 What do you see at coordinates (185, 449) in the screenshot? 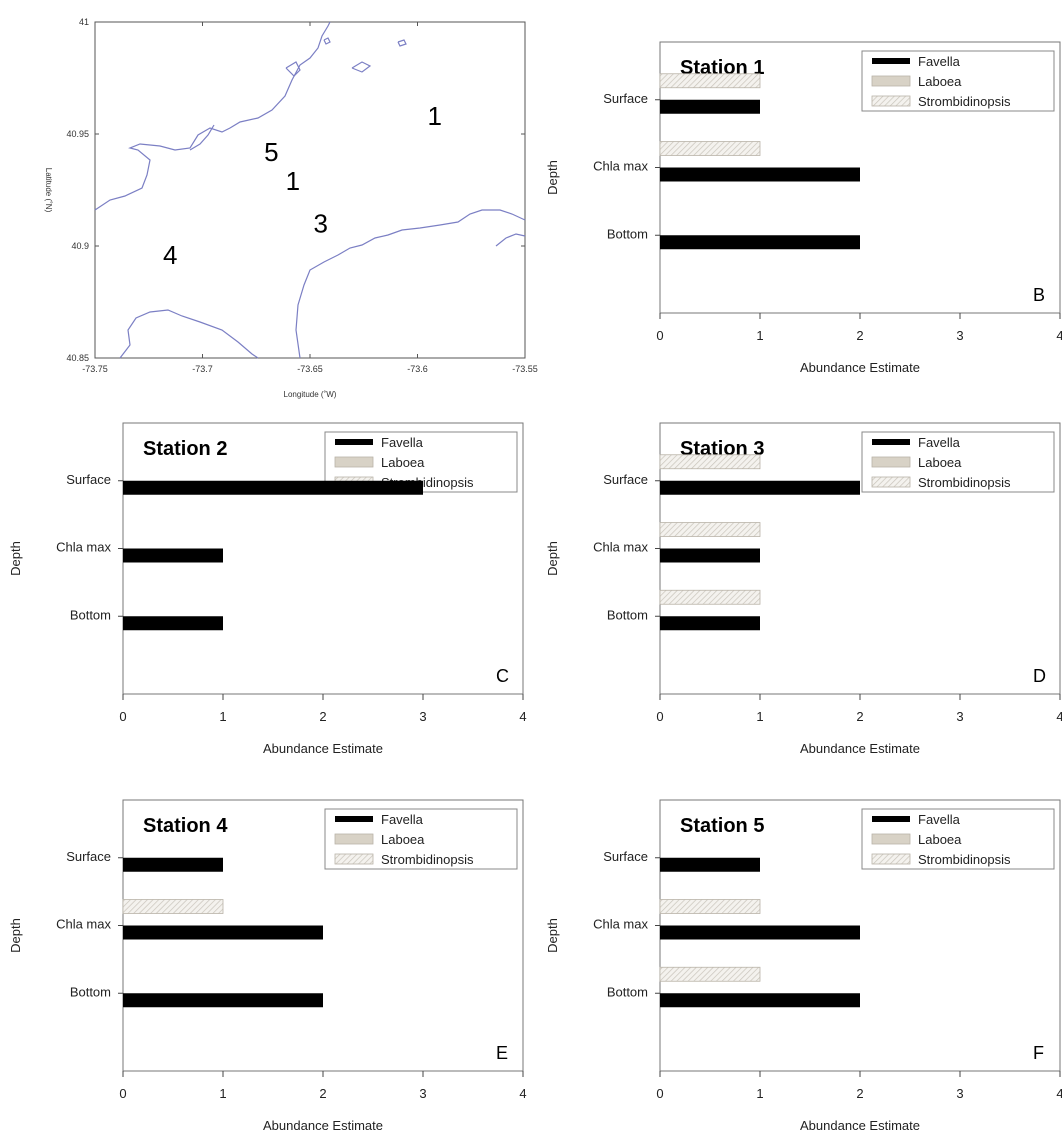
I see `chart-title: Station 2` at bounding box center [185, 449].